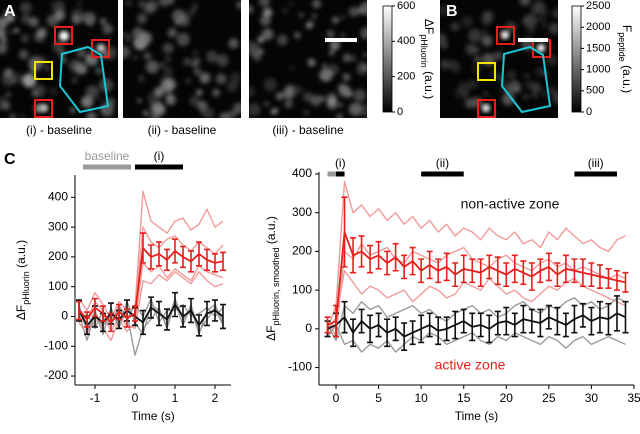 This screenshot has width=640, height=434. What do you see at coordinates (215, 398) in the screenshot?
I see `x-tick-label: 2` at bounding box center [215, 398].